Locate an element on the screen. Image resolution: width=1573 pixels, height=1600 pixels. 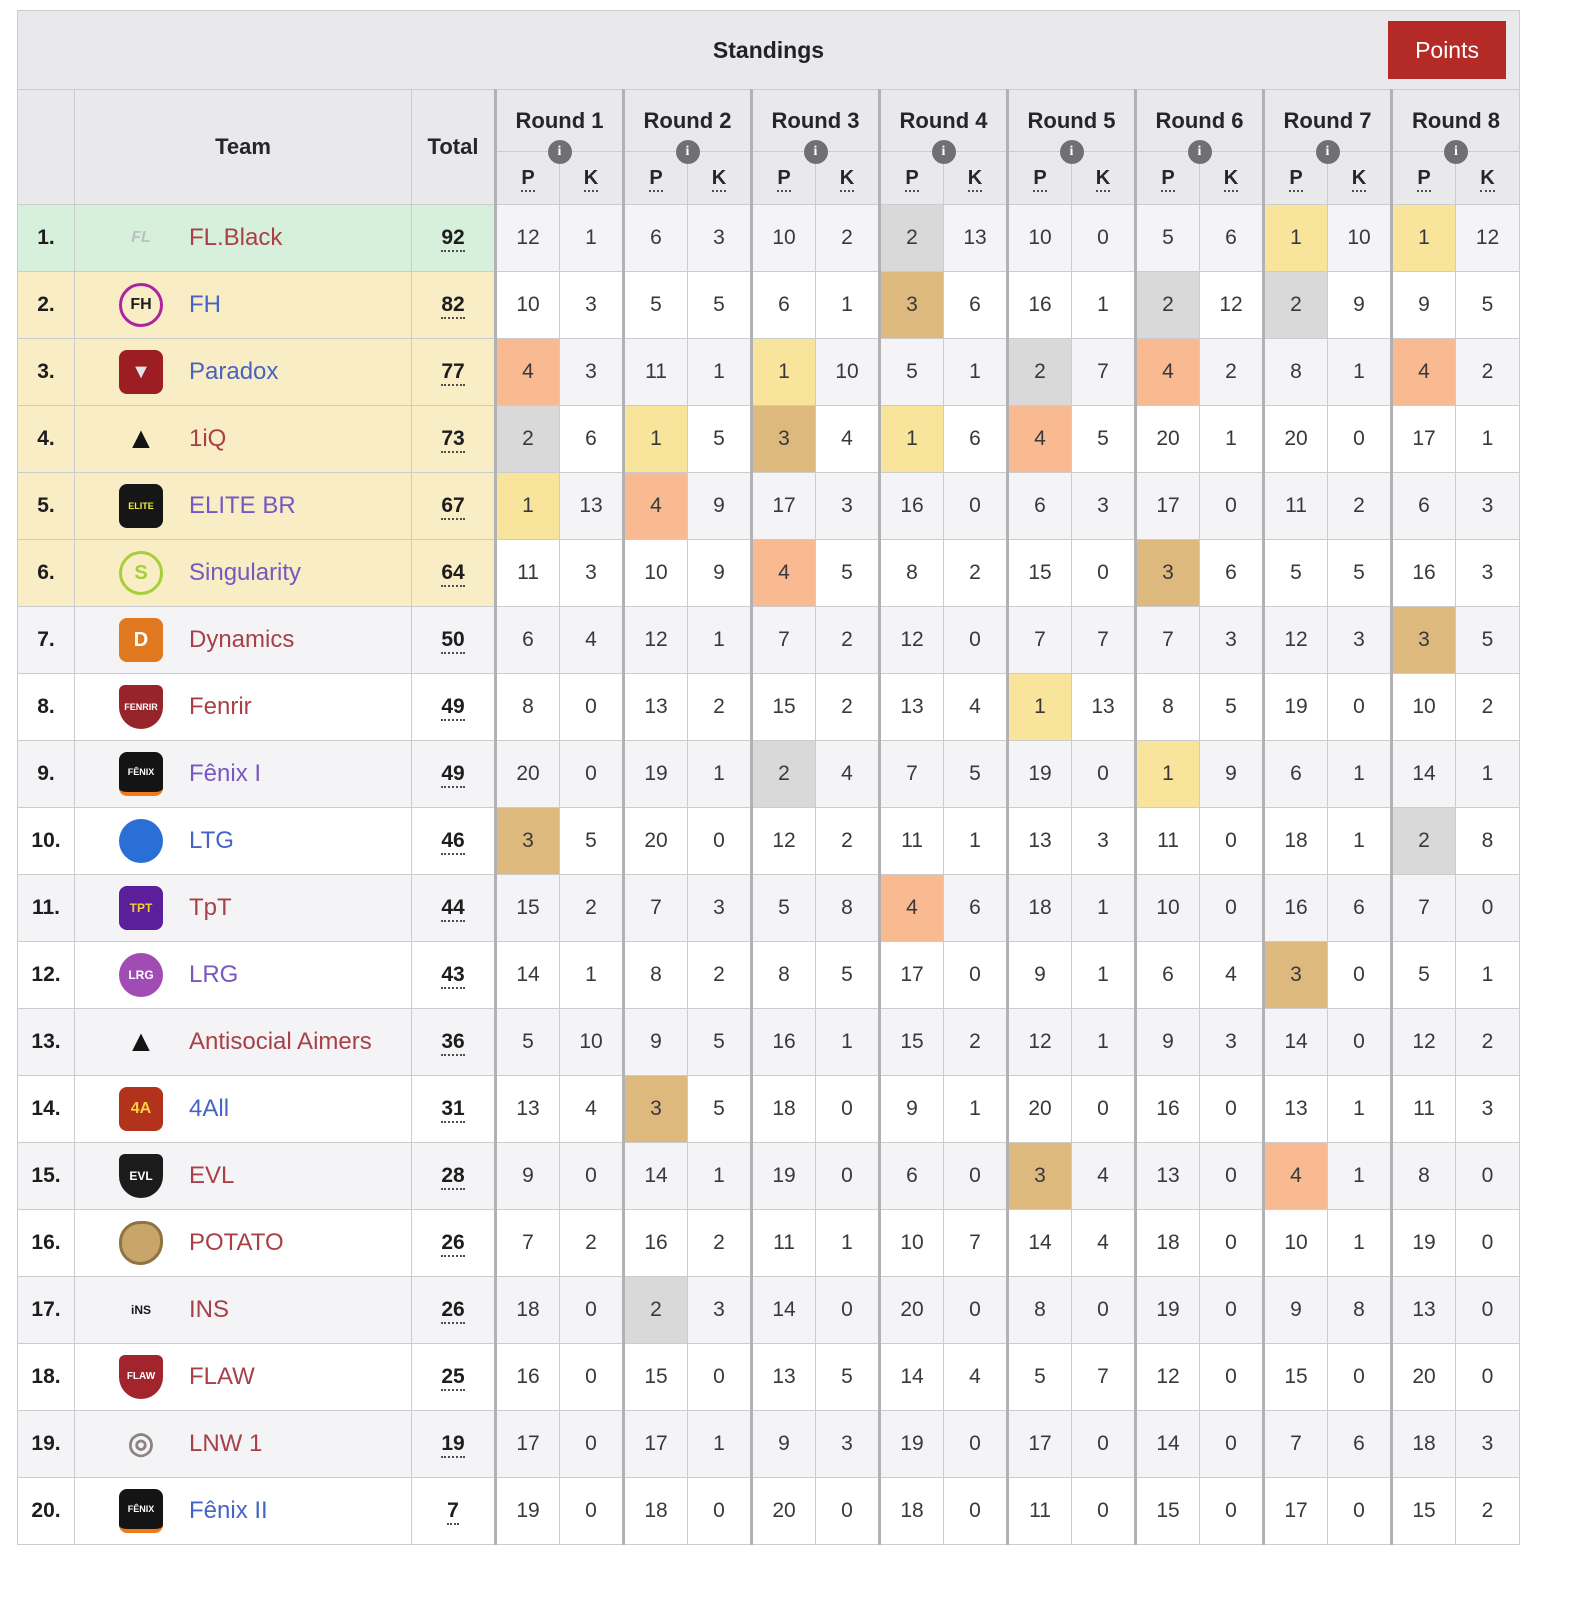
total-cell: 82 is located at coordinates (453, 305).